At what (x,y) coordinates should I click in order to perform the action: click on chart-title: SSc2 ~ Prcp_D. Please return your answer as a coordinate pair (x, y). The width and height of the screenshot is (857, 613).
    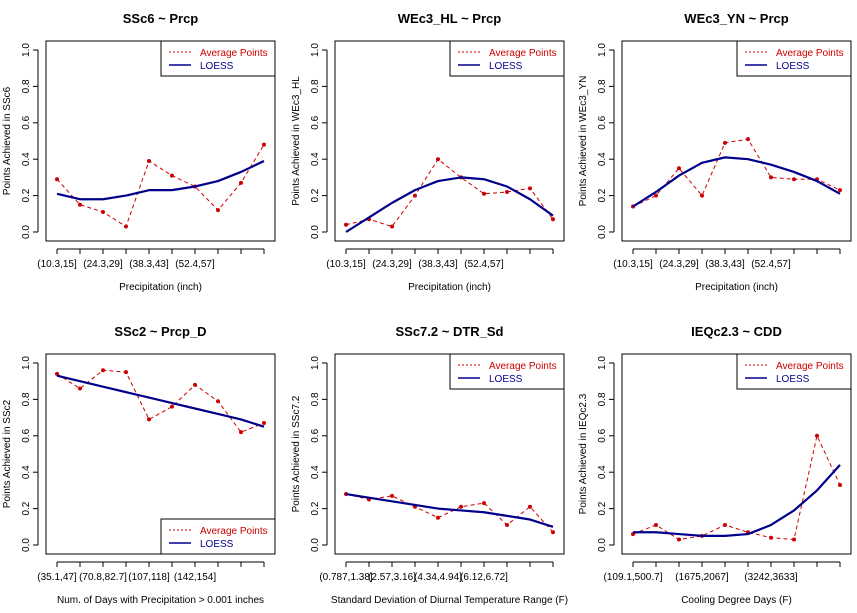
    Looking at the image, I should click on (160, 331).